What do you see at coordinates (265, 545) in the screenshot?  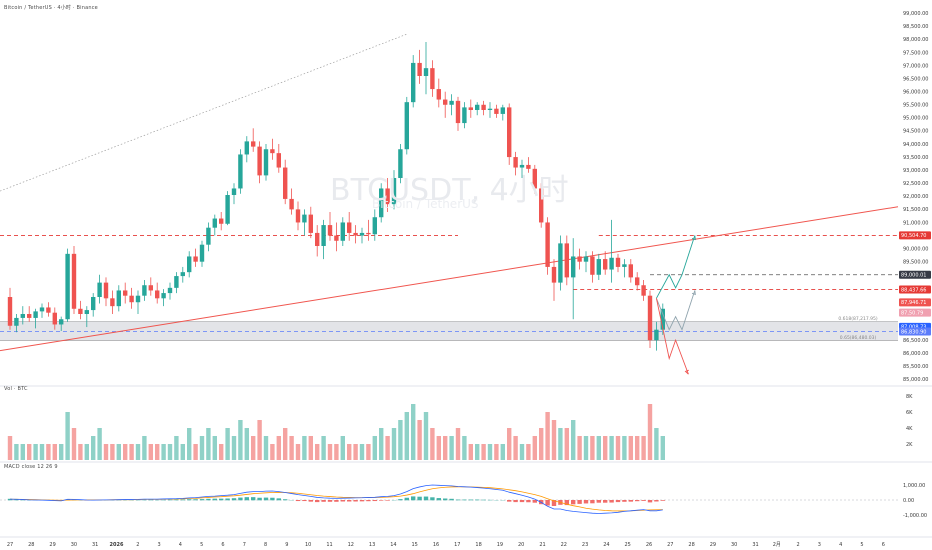 I see `time-tick-label: 8` at bounding box center [265, 545].